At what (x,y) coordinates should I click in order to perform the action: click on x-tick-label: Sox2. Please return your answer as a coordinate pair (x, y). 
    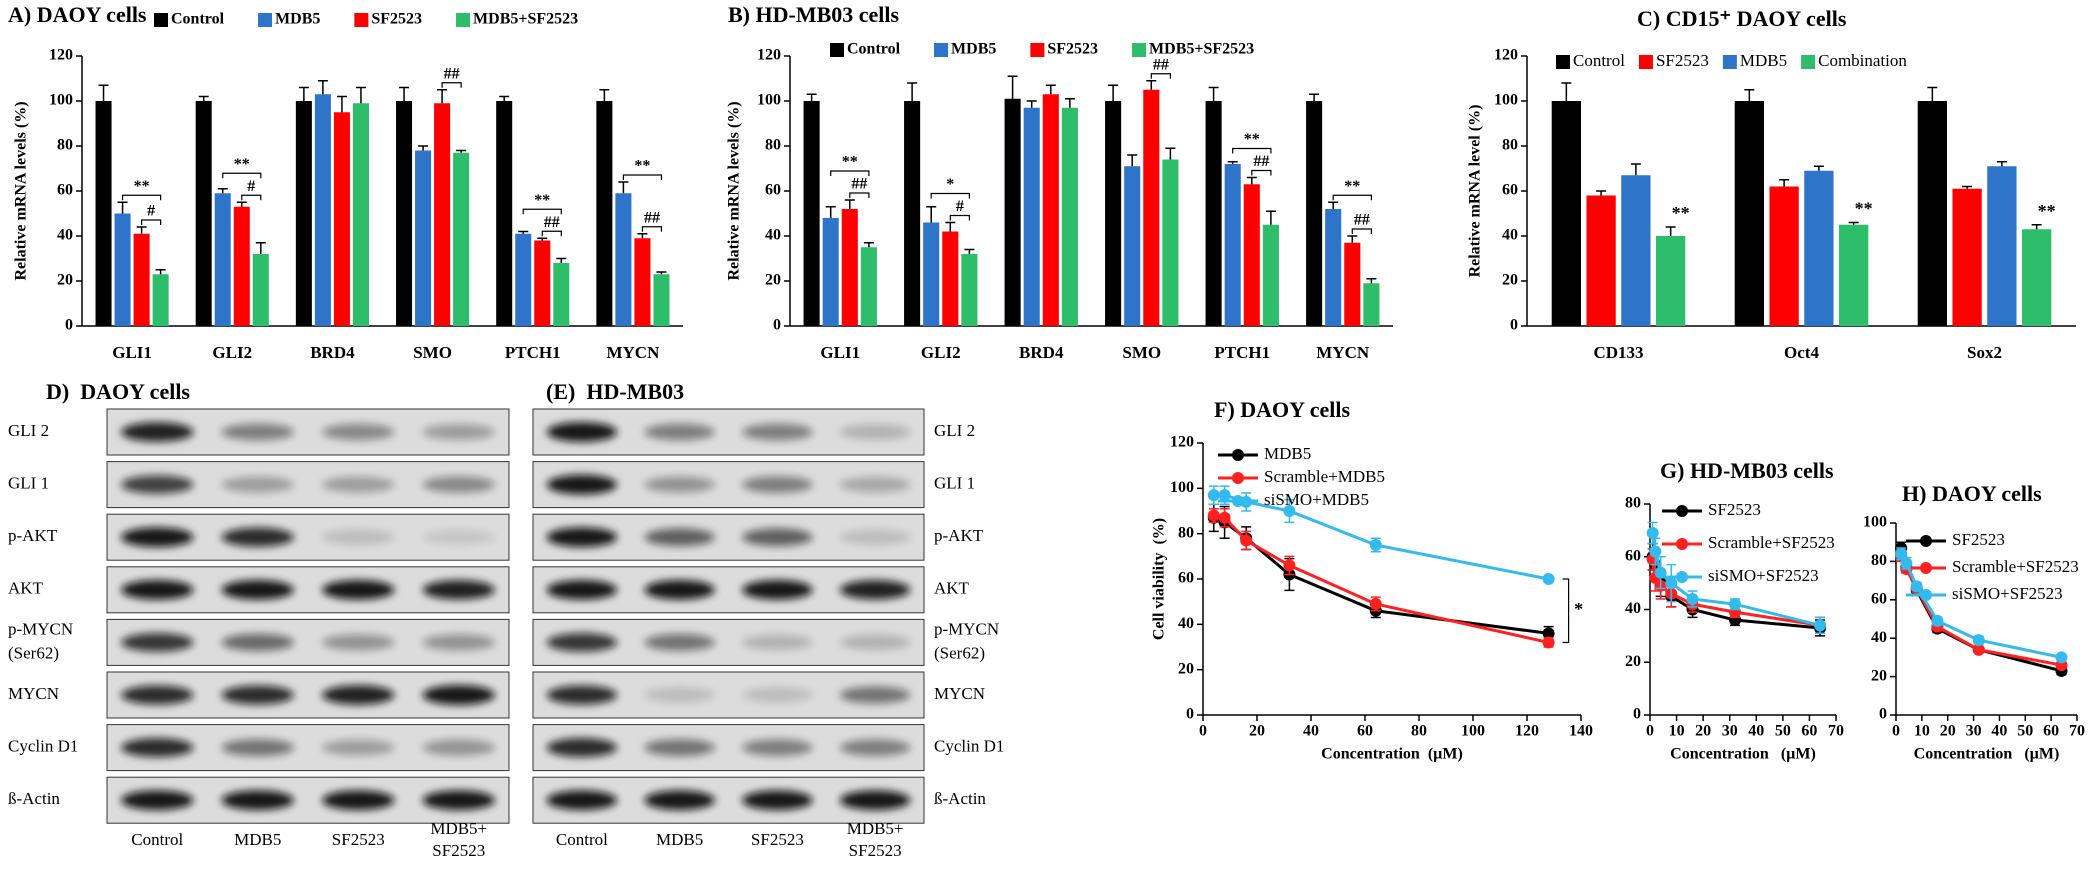
    Looking at the image, I should click on (1984, 352).